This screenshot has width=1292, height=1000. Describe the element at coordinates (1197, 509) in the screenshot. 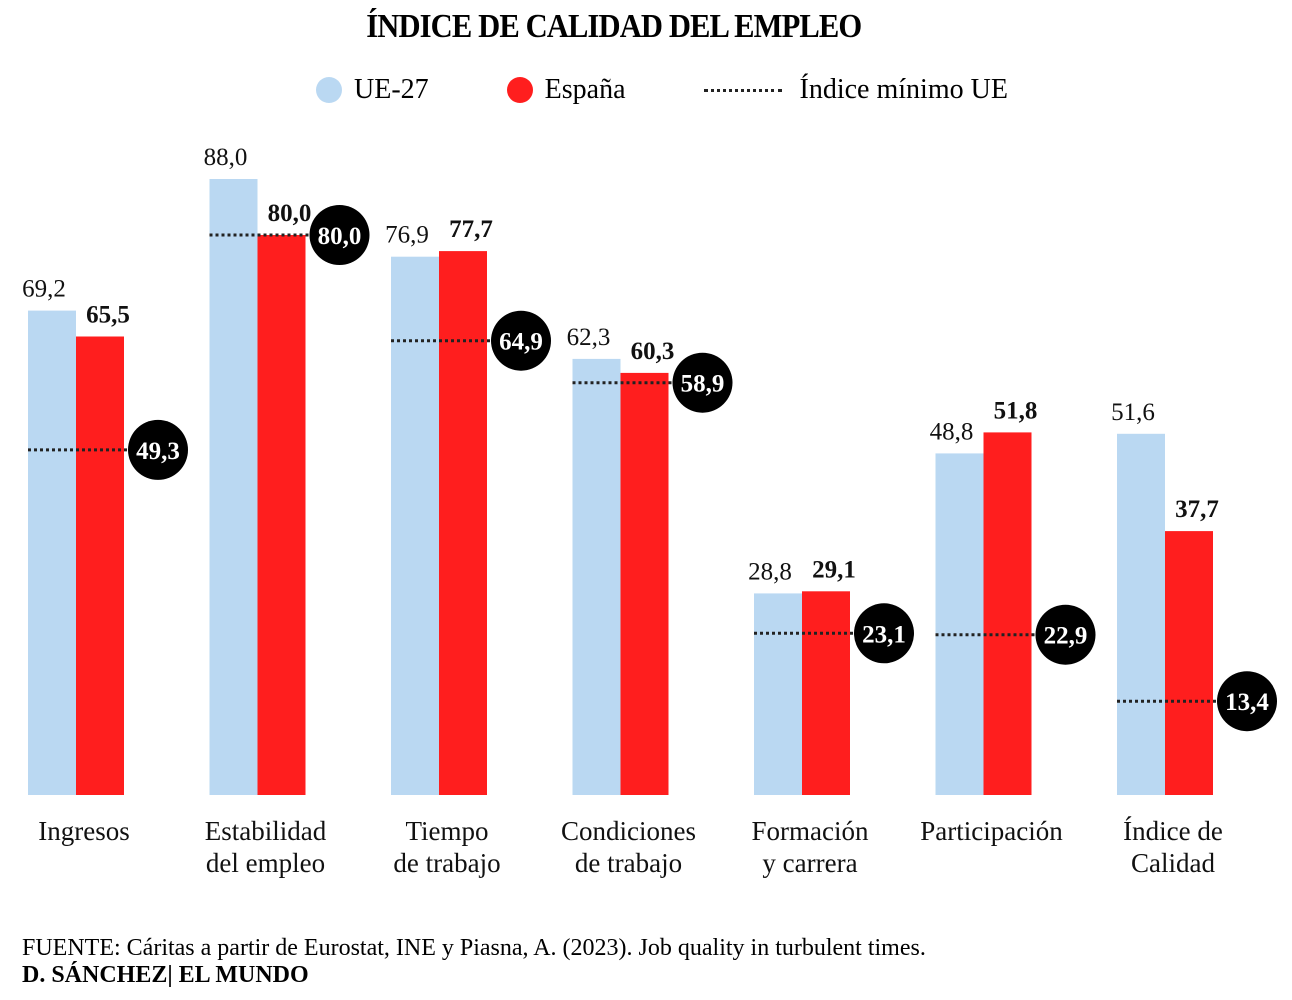

I see `data-label: 37,7` at that location.